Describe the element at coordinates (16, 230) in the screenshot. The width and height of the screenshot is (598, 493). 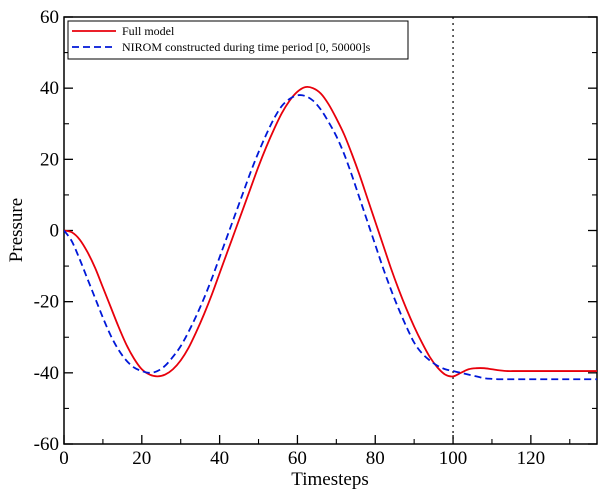
I see `y-axis-title: Pressure` at that location.